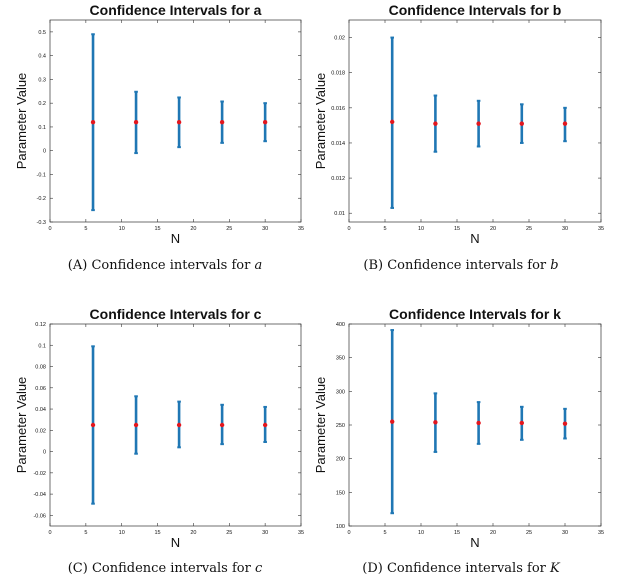 The height and width of the screenshot is (587, 621). Describe the element at coordinates (475, 10) in the screenshot. I see `chart-title-b: Confidence Intervals for b` at that location.